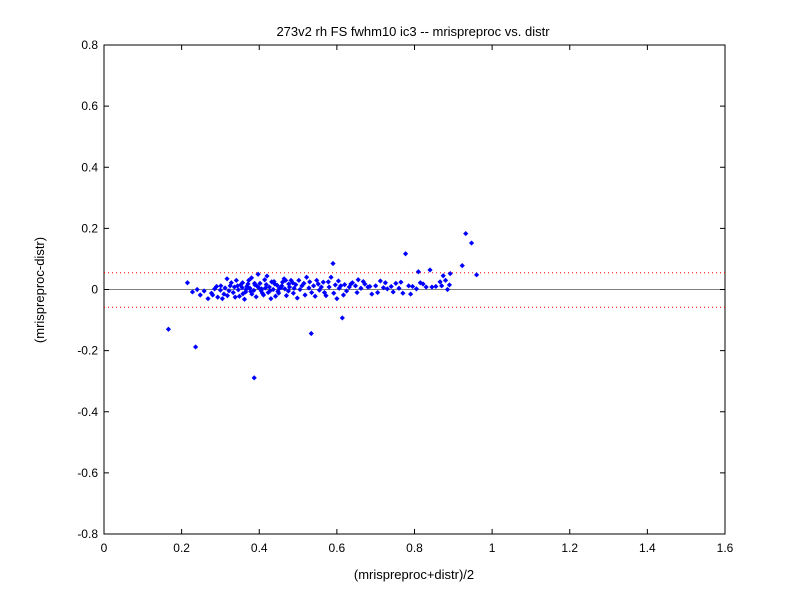 The image size is (800, 600). What do you see at coordinates (89, 167) in the screenshot?
I see `y-tick-label: 0.4` at bounding box center [89, 167].